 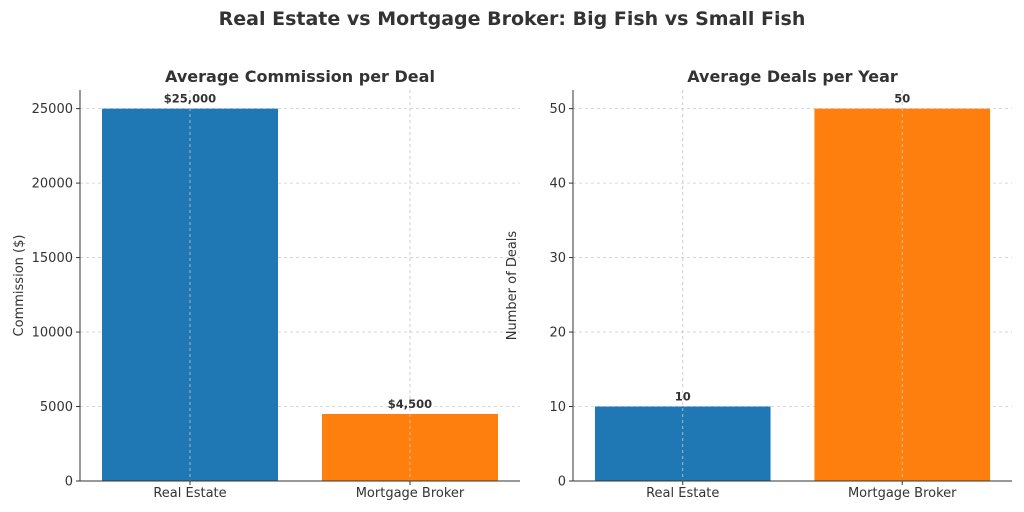 I want to click on y-tick-label: 50, so click(x=557, y=109).